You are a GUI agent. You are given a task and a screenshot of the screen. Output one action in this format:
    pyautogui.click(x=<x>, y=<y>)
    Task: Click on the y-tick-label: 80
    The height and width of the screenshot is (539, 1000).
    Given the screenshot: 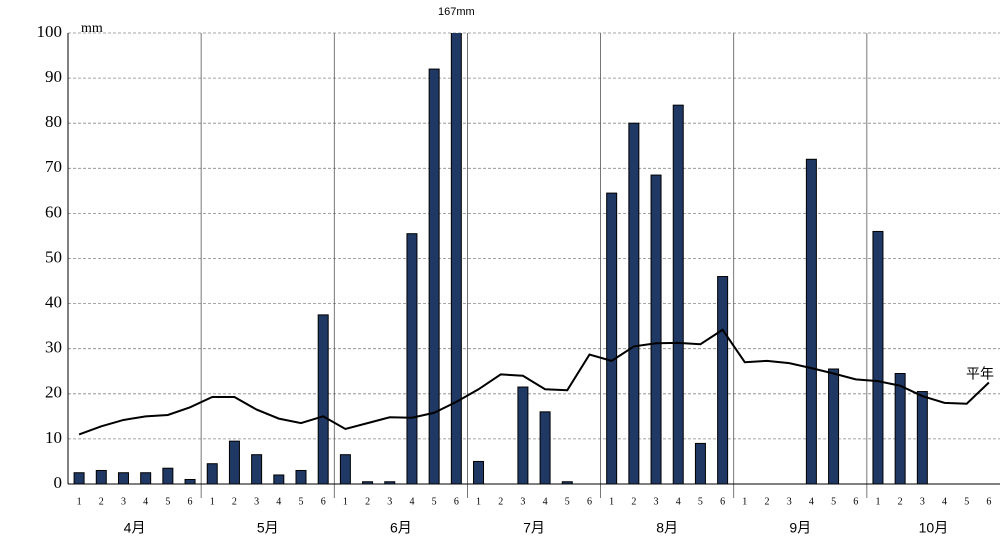 What is the action you would take?
    pyautogui.click(x=53, y=121)
    